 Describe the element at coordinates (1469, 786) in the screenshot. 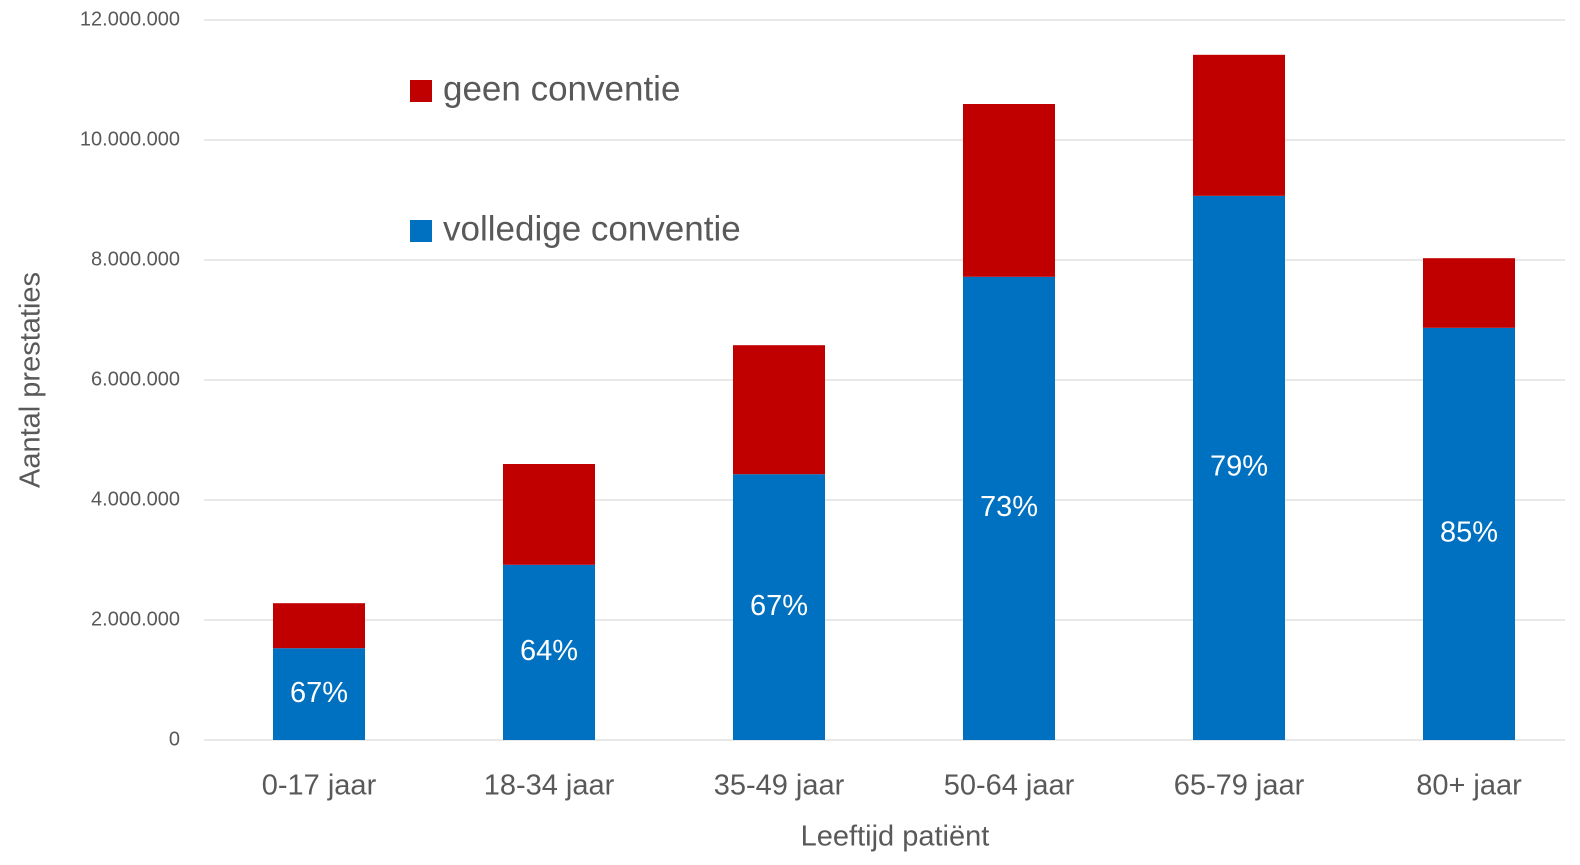

I see `x-tick-label: 80+ jaar` at that location.